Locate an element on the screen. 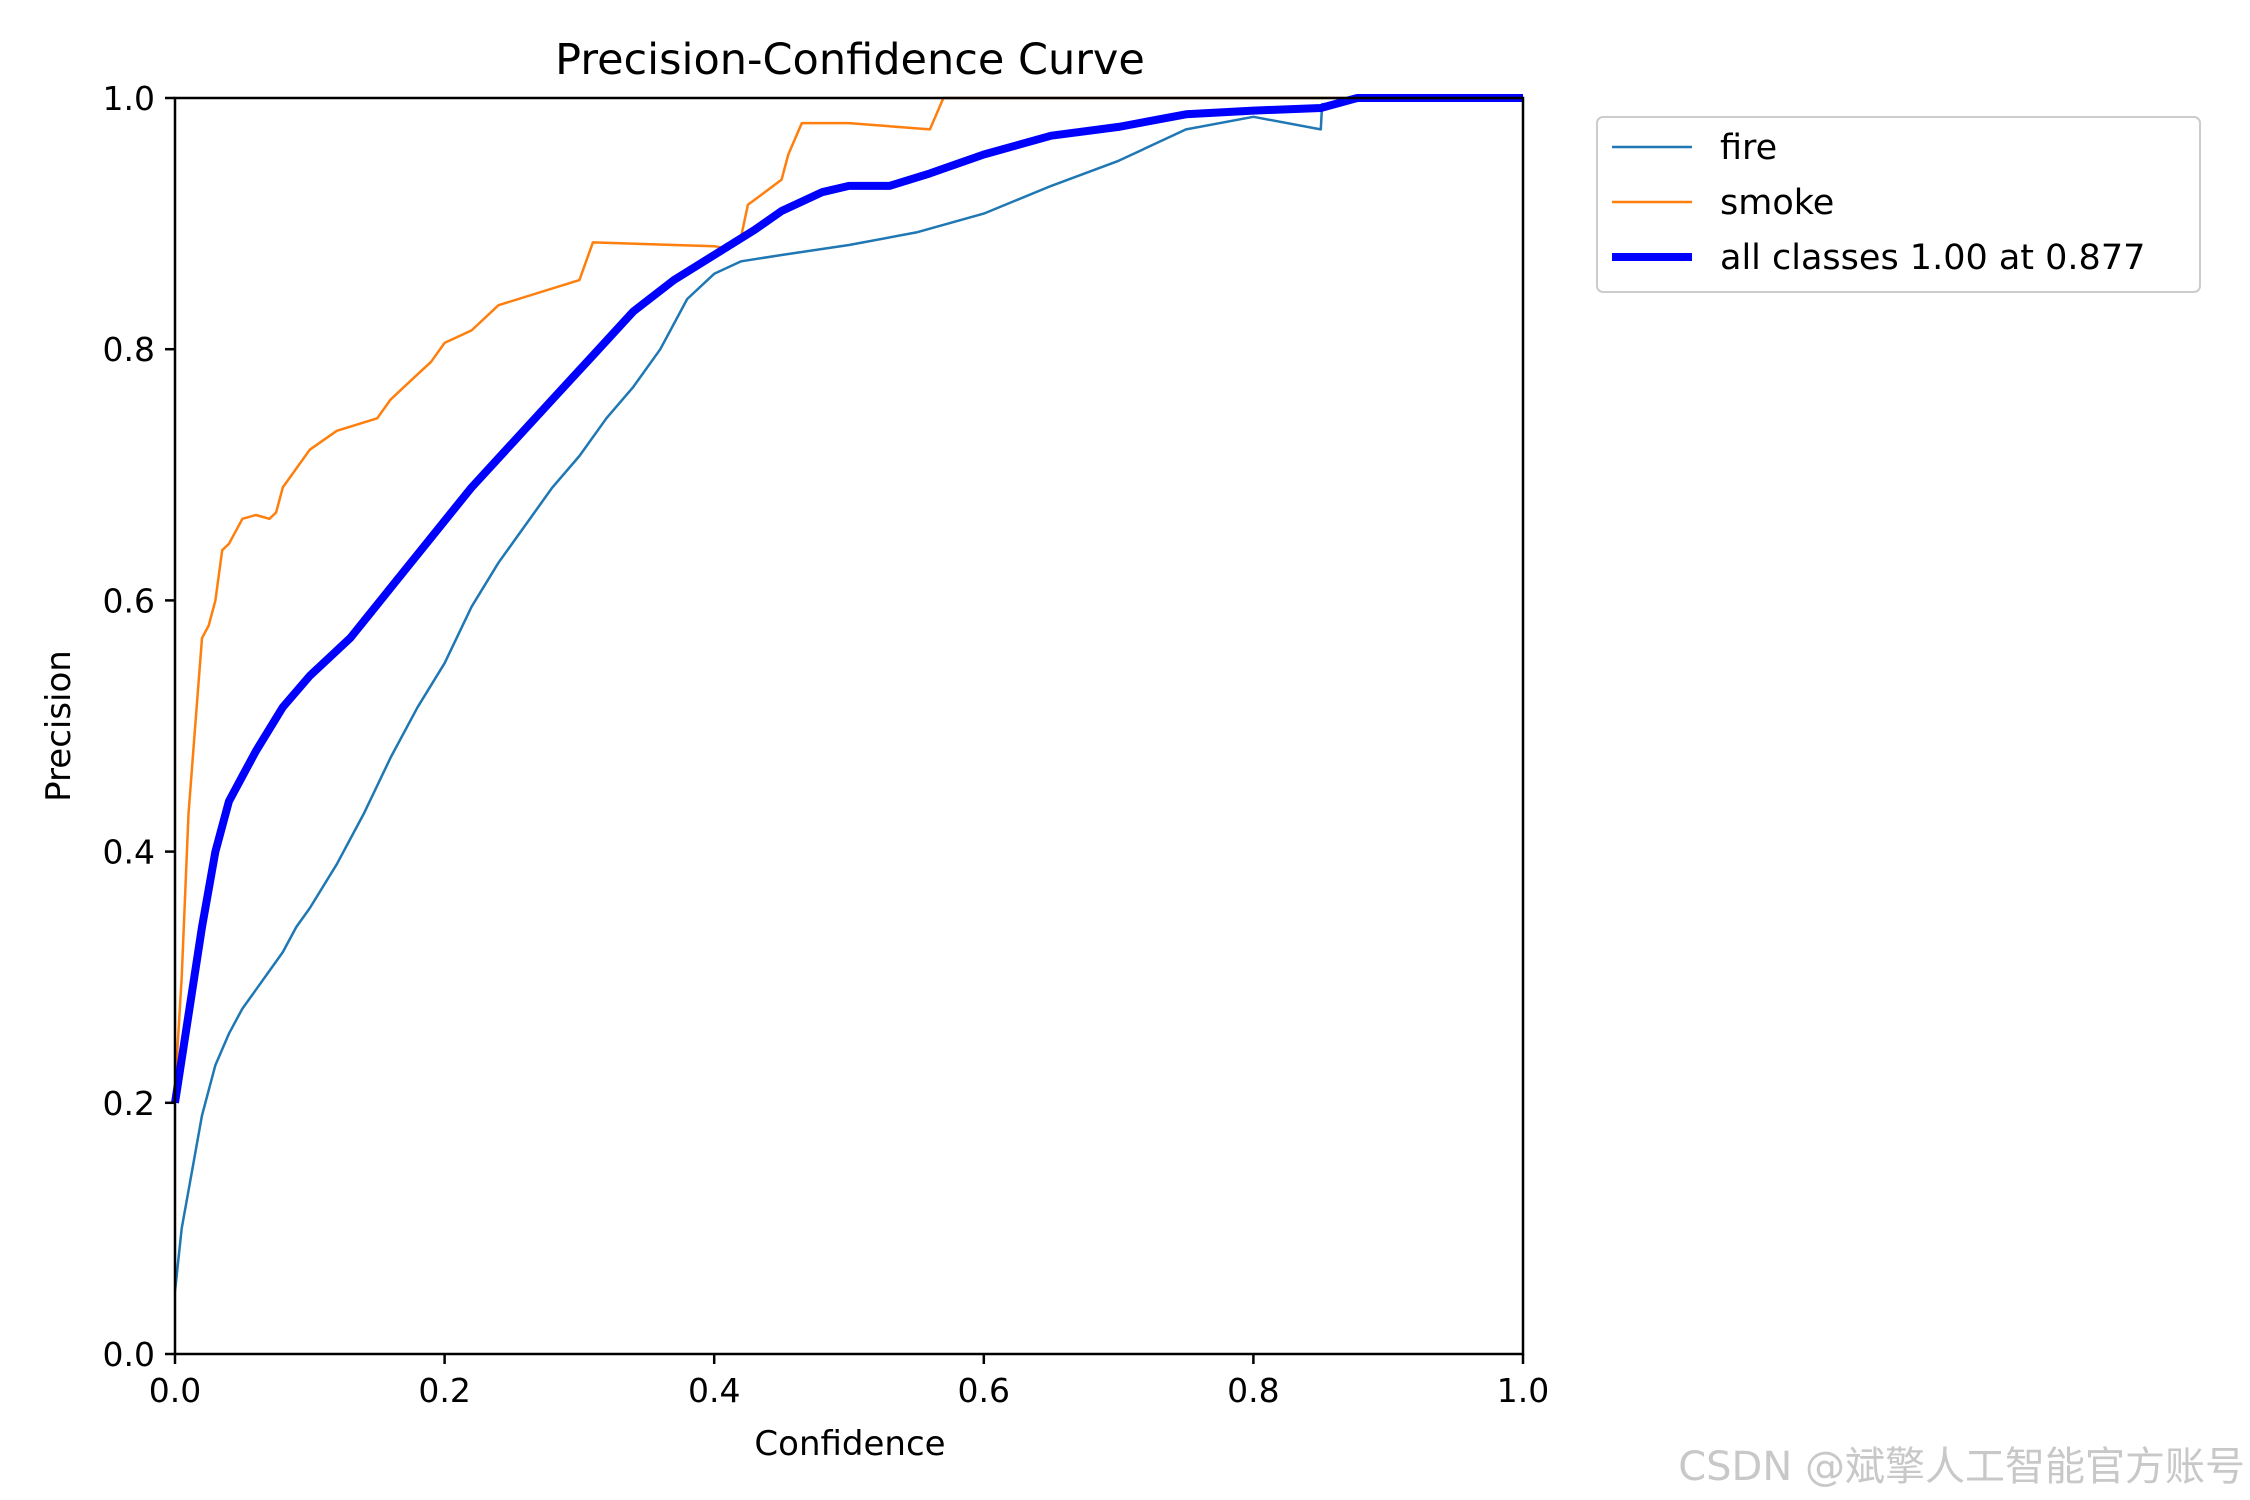 Image resolution: width=2250 pixels, height=1500 pixels. x-axis-ticks: 0.0 0.2 0.4 0.6 0.8 1.0 is located at coordinates (849, 1382).